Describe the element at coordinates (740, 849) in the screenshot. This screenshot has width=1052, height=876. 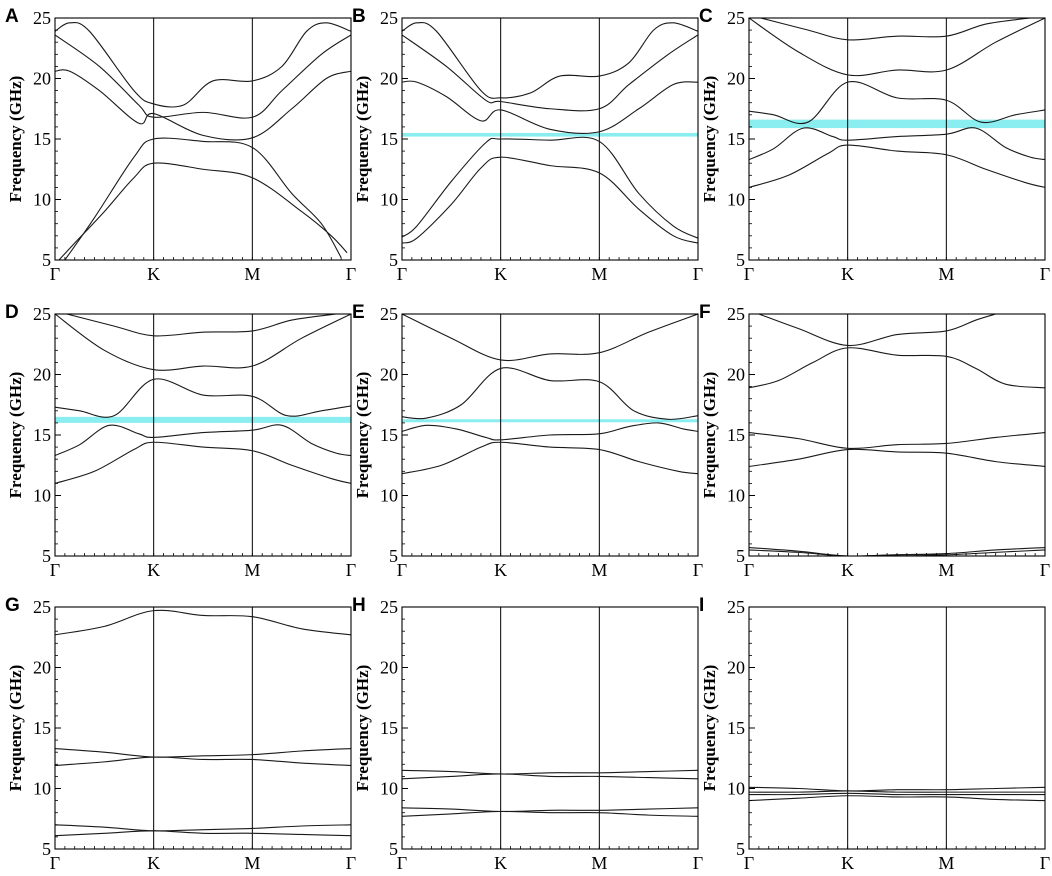
I see `panel-i-ytick-label: 5` at that location.